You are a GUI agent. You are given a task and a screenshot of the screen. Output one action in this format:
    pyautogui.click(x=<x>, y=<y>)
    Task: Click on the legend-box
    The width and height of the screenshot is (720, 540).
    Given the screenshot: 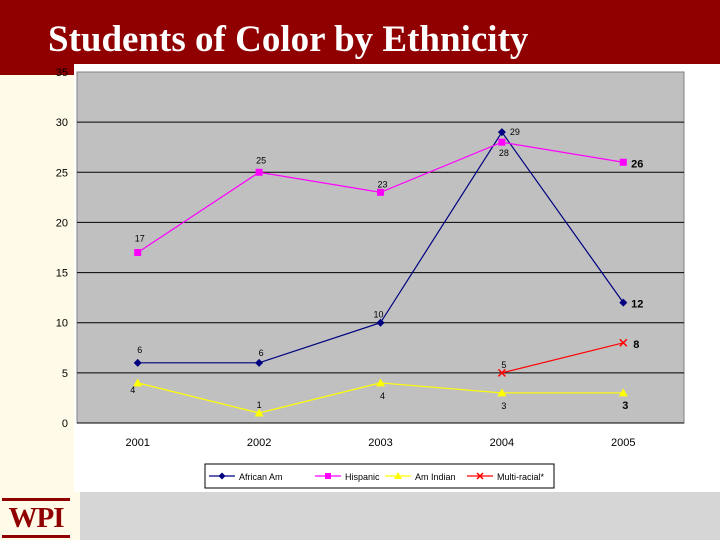 What is the action you would take?
    pyautogui.click(x=379, y=476)
    